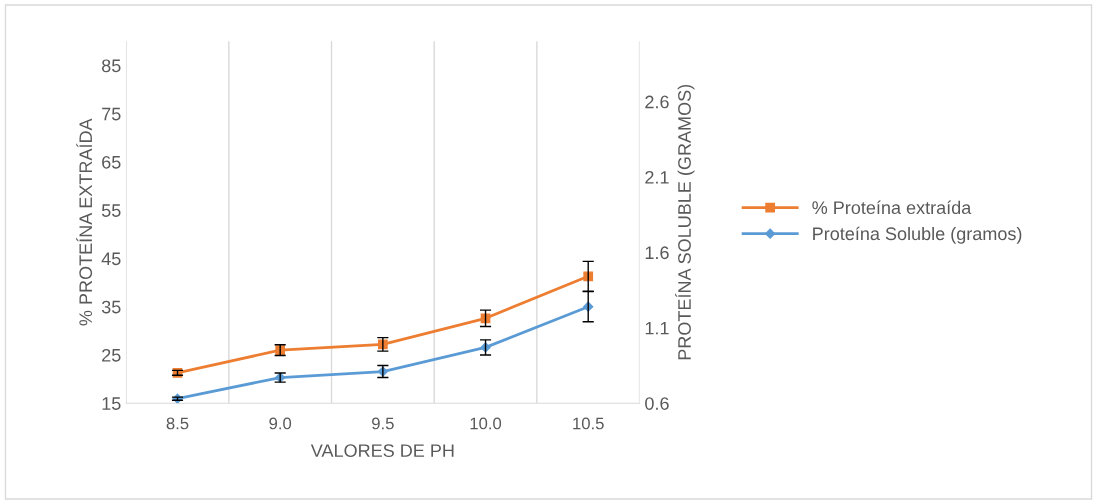 This screenshot has width=1097, height=504. Describe the element at coordinates (892, 207) in the screenshot. I see `legend-label: % Proteína extraída` at that location.